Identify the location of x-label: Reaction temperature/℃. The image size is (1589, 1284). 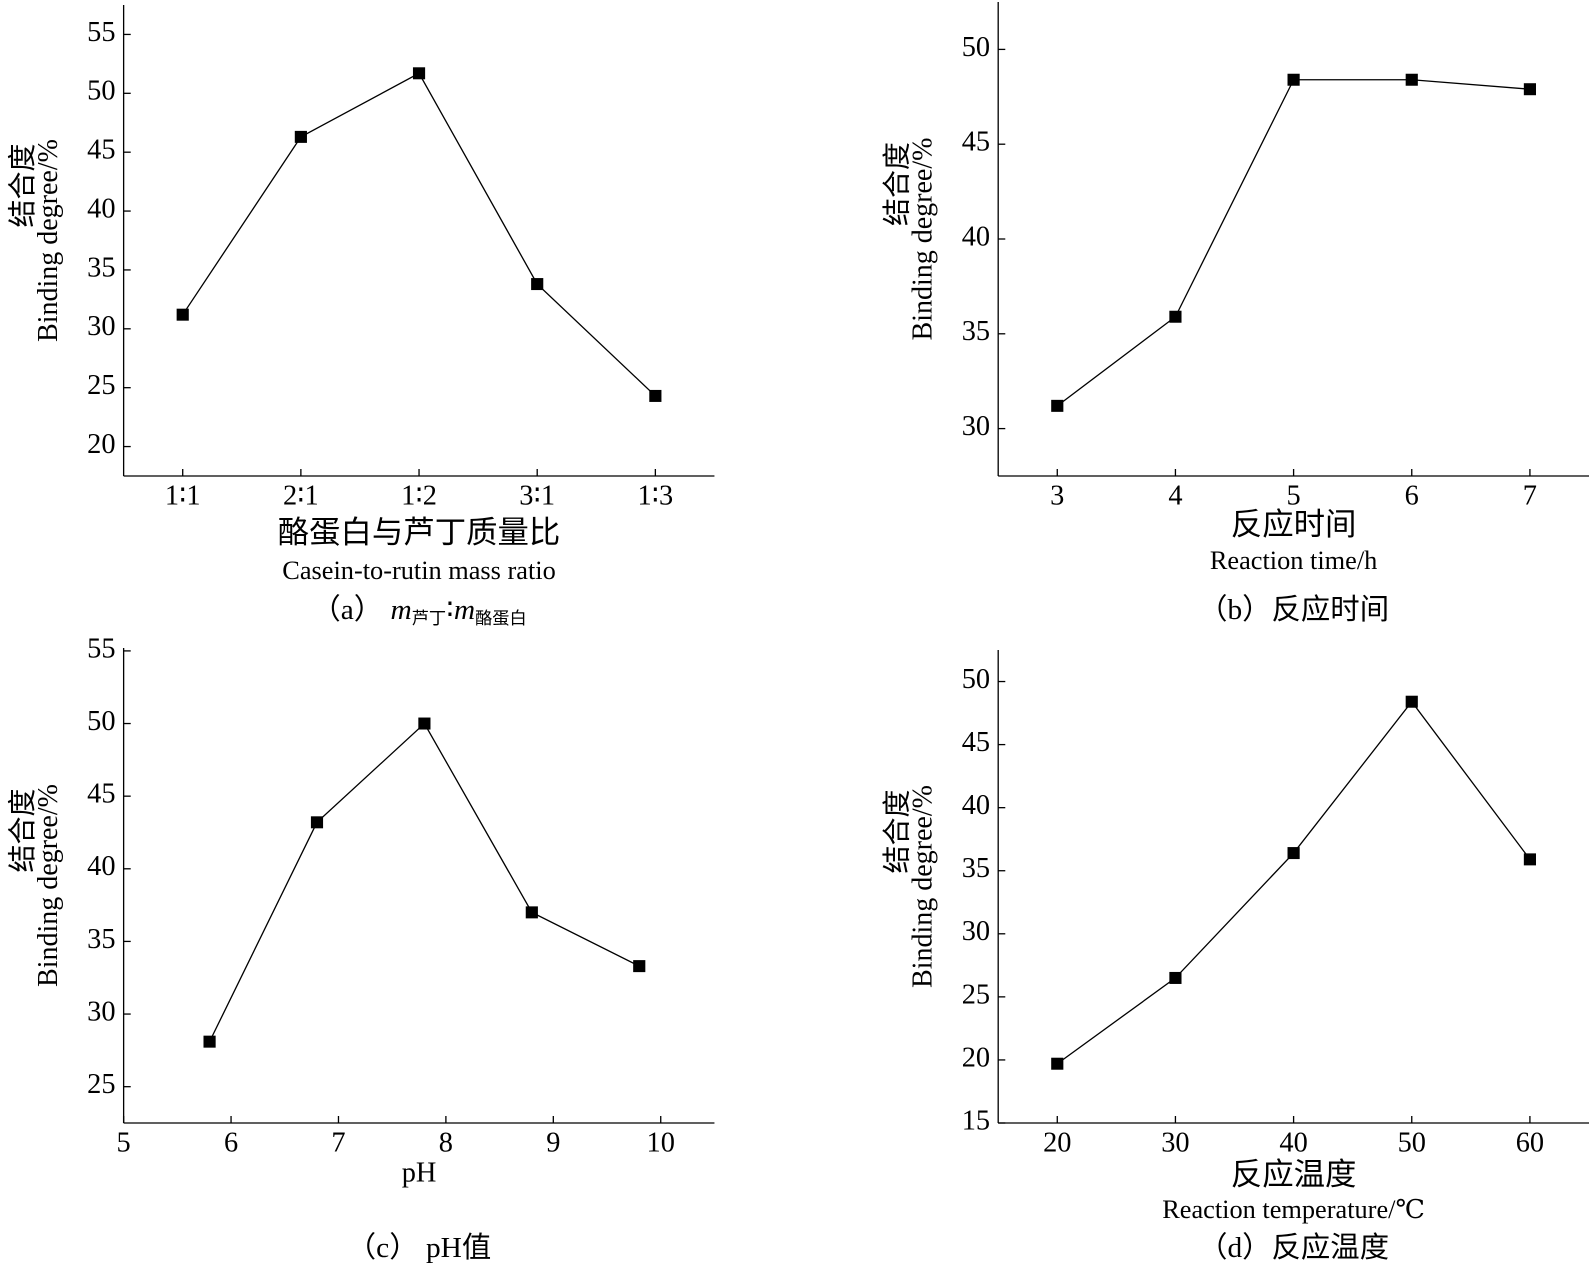
(1293, 1209).